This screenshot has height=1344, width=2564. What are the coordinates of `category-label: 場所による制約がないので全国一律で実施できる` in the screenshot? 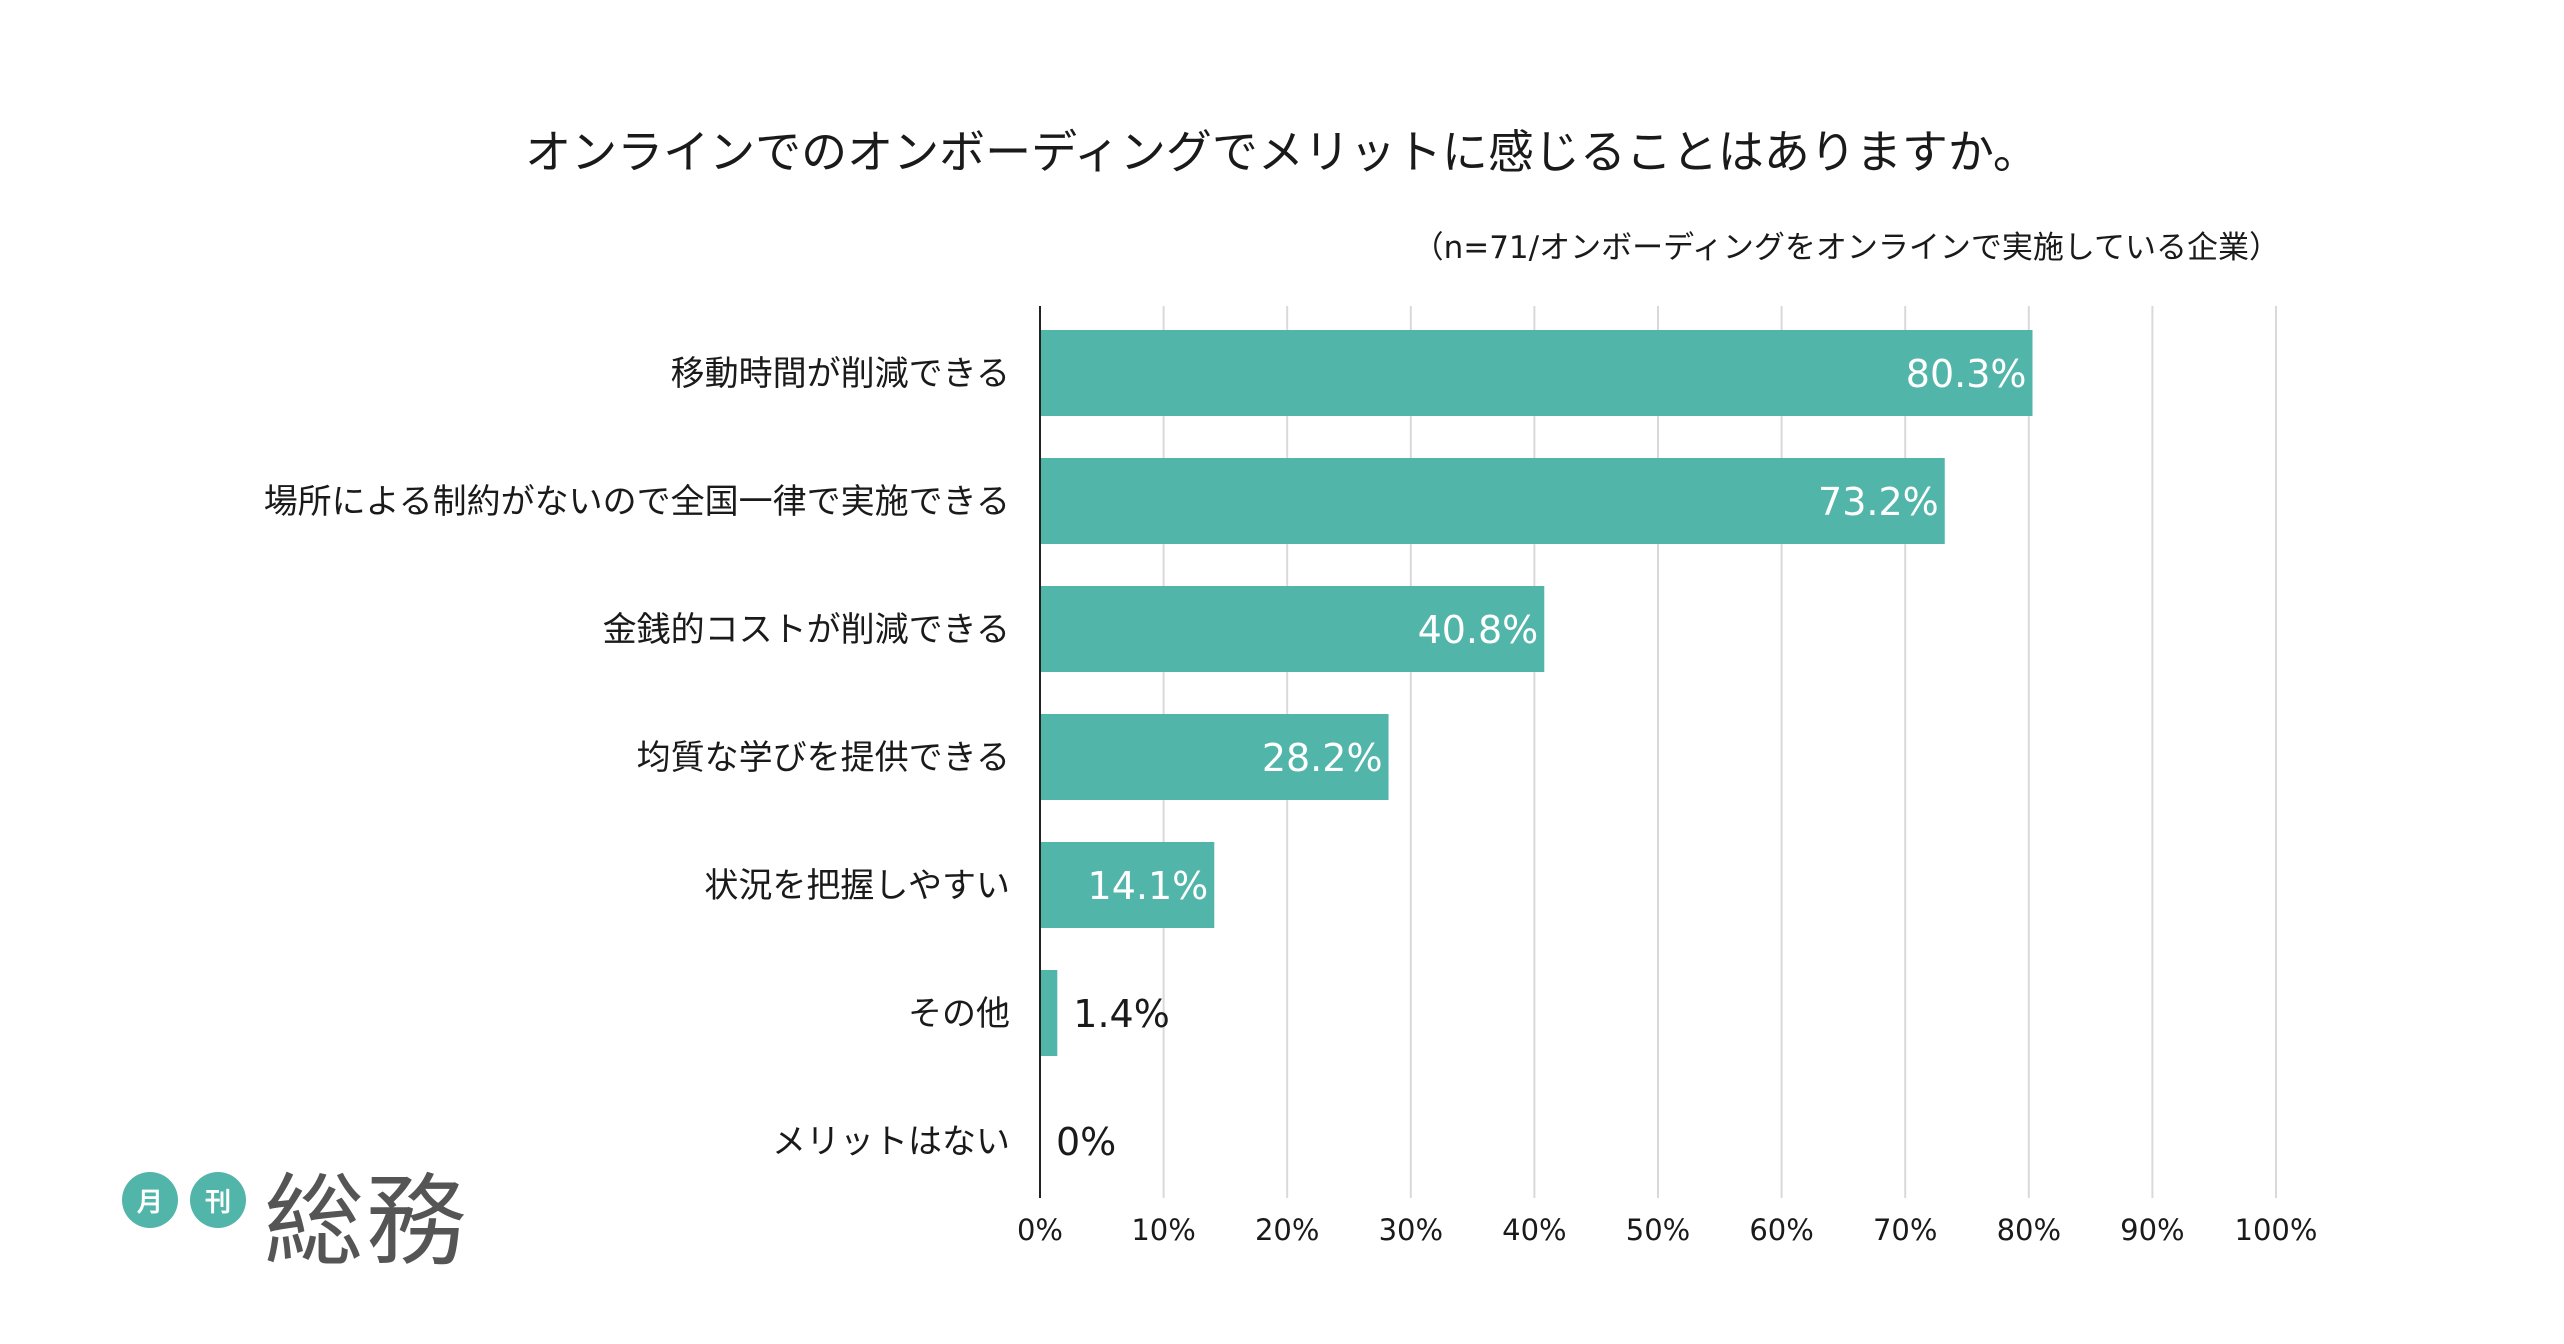 It's located at (637, 502).